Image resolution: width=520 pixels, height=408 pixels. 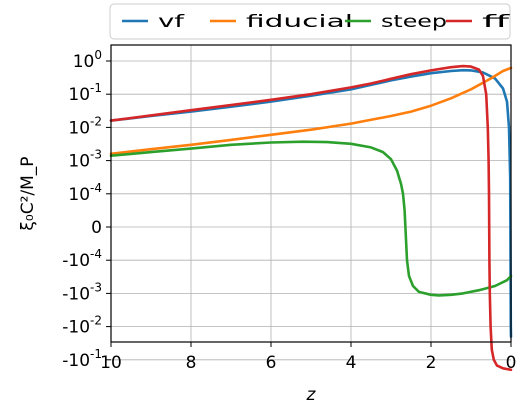 What do you see at coordinates (82, 359) in the screenshot?
I see `y-tick-label: -10-1` at bounding box center [82, 359].